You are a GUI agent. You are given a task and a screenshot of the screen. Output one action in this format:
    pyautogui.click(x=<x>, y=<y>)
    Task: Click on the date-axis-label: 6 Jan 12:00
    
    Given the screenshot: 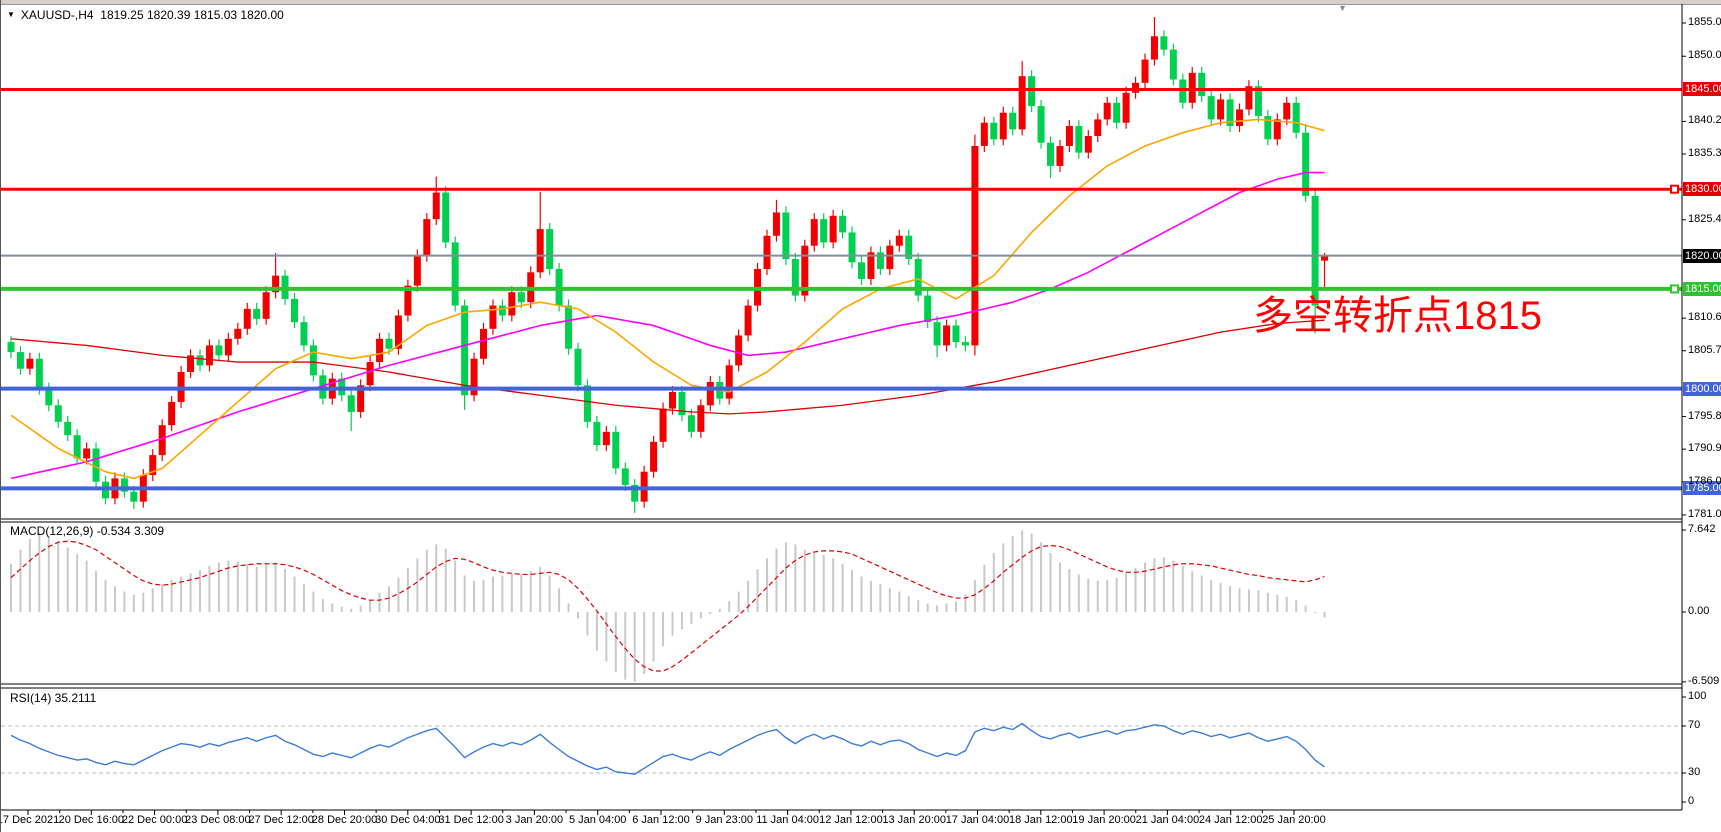 What is the action you would take?
    pyautogui.click(x=661, y=820)
    